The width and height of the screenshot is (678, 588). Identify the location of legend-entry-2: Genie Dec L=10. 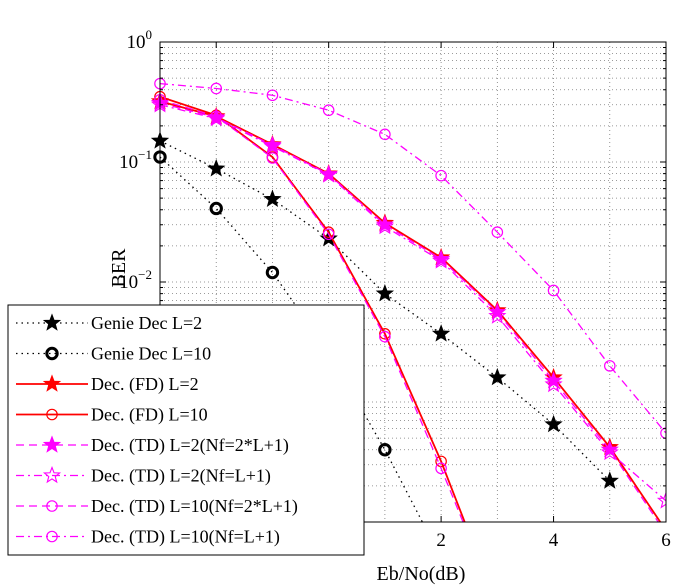
(113, 354).